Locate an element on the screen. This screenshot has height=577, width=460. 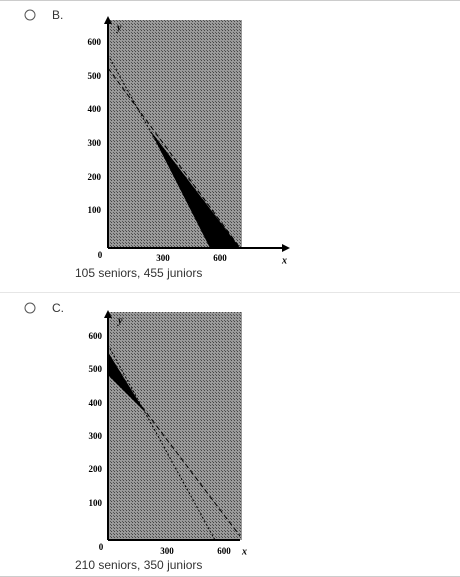
option-letter: C. is located at coordinates (58, 308).